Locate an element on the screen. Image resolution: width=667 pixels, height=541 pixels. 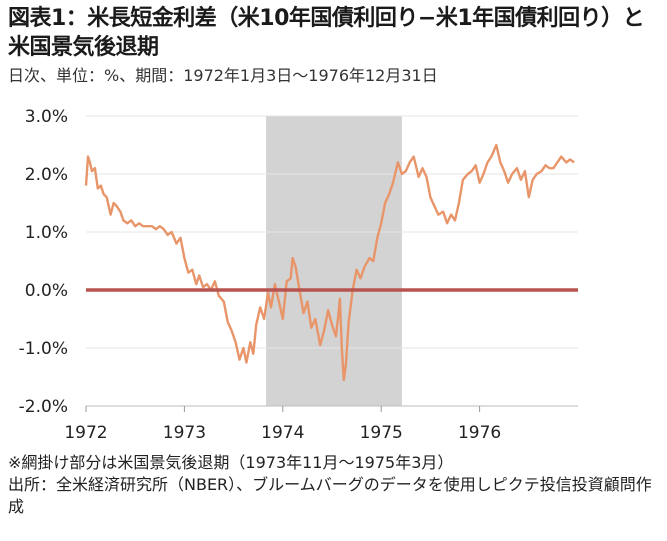
y-tick-label: 3.0% is located at coordinates (46, 117).